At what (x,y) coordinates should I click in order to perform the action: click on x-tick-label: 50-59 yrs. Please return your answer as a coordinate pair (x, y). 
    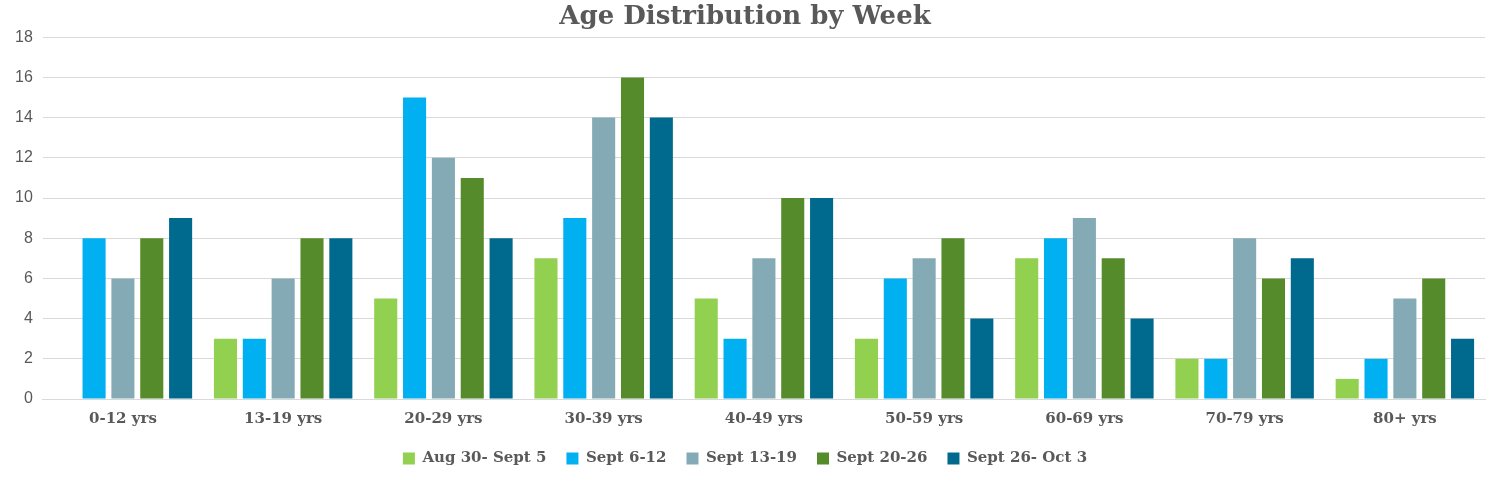
    Looking at the image, I should click on (924, 417).